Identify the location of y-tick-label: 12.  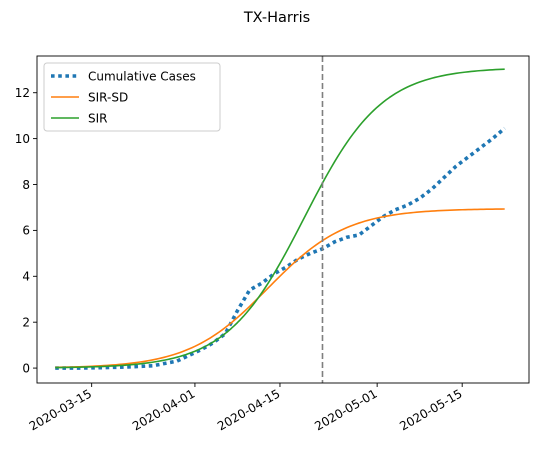
(22, 93).